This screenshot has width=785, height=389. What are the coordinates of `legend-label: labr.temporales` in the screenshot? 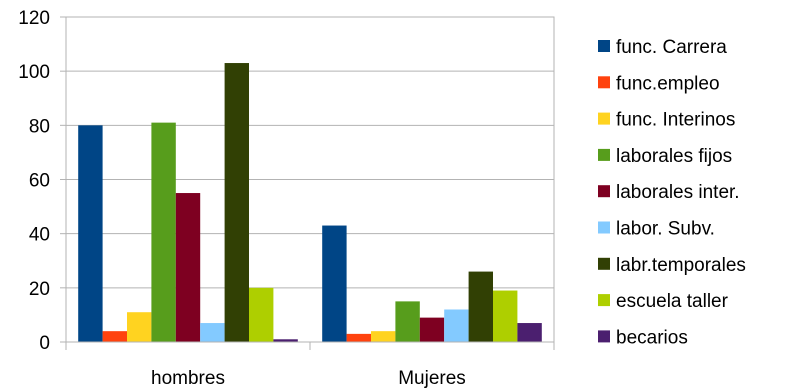 It's located at (681, 265).